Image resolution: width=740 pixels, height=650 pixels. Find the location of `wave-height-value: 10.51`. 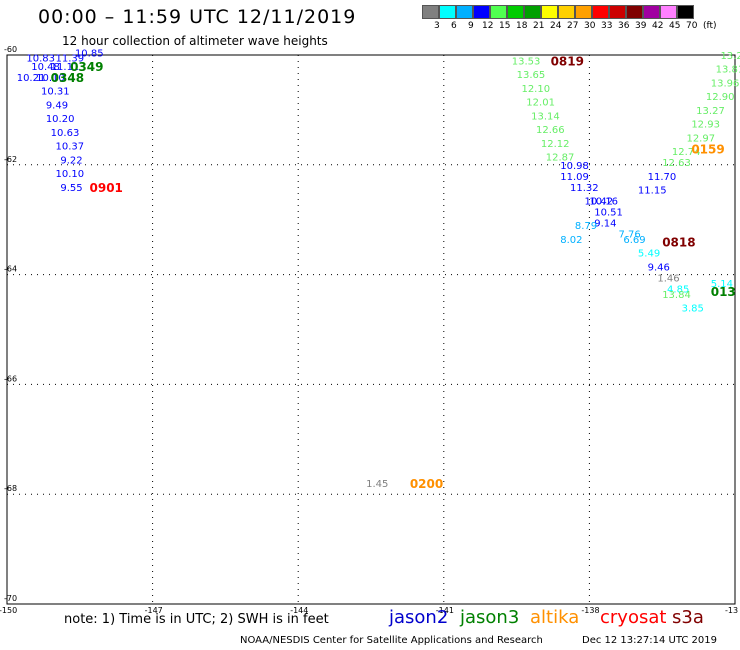

wave-height-value: 10.51 is located at coordinates (608, 212).